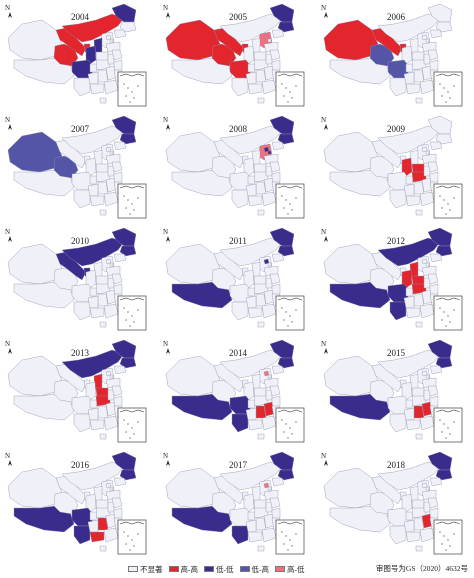  I want to click on year-label: 2012, so click(396, 241).